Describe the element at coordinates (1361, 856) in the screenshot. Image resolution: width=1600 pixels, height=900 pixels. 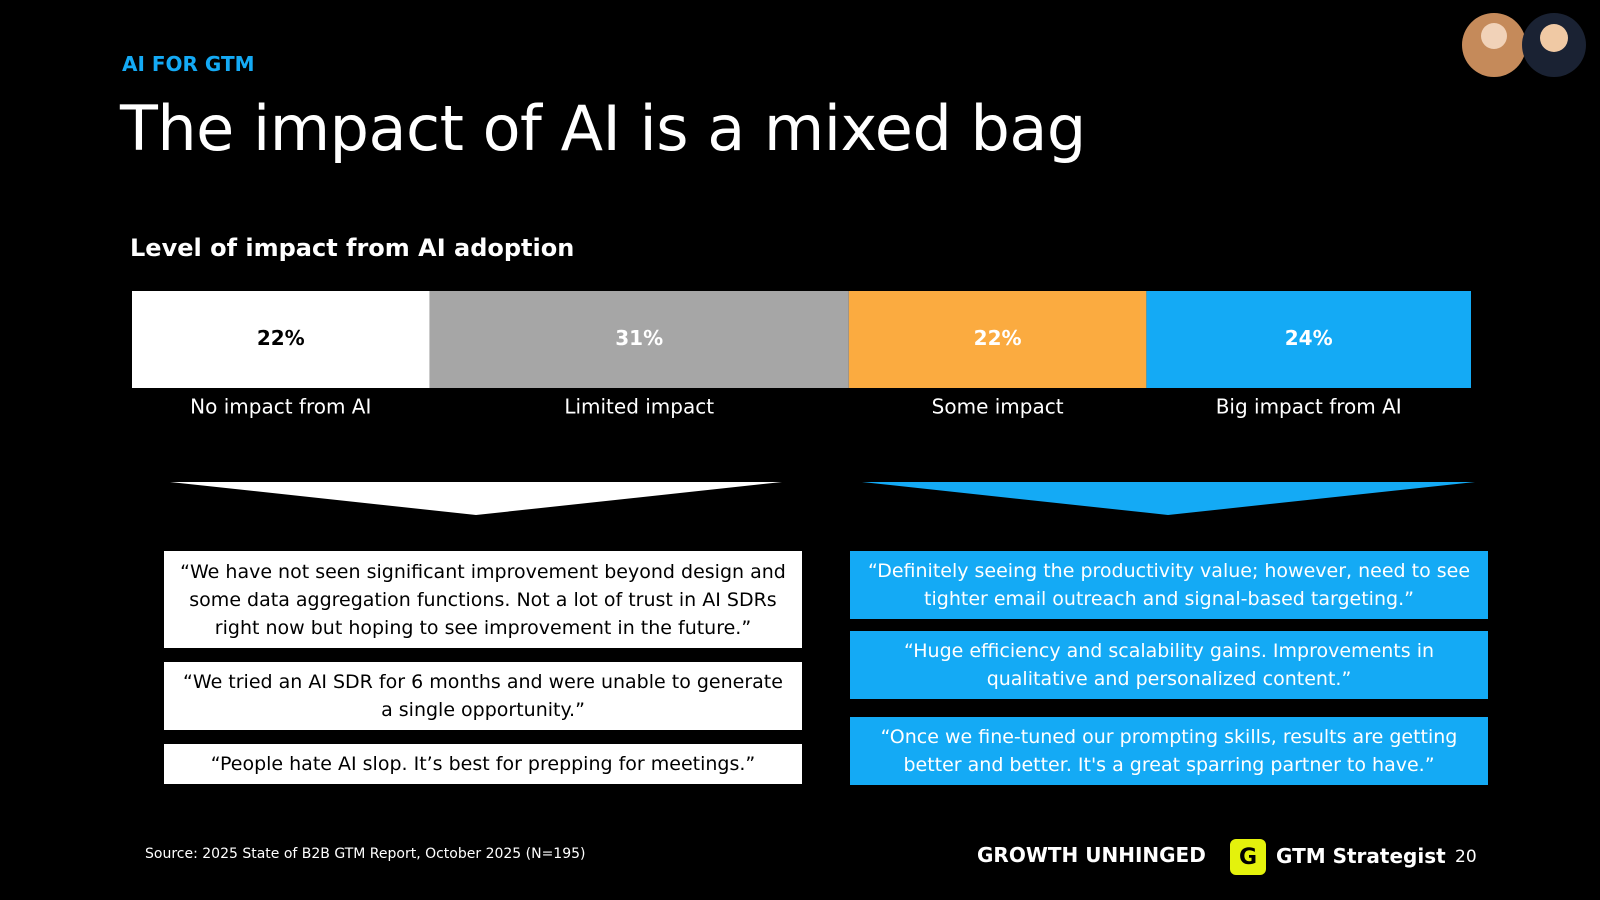
I see `logo-name: GTM Strategist` at that location.